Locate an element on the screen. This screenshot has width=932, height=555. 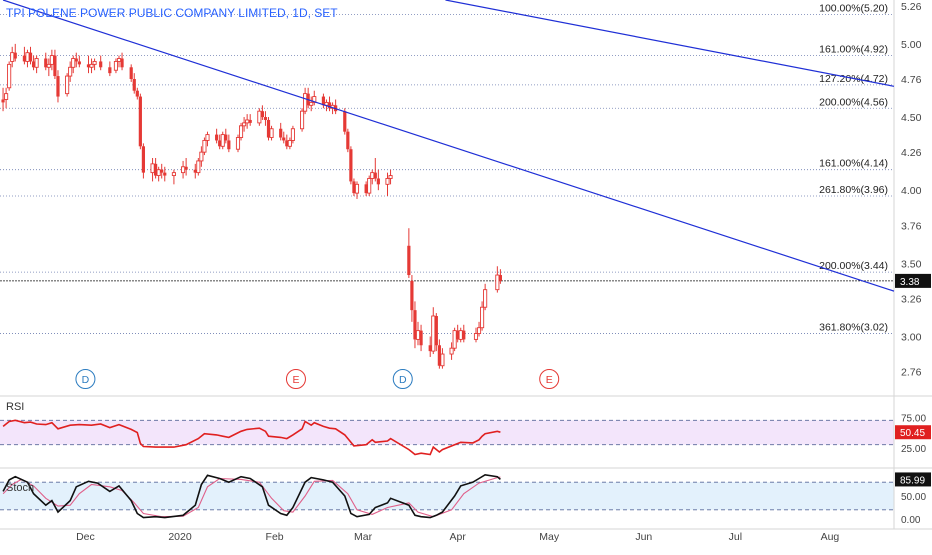
time-axis-tick: May is located at coordinates (549, 537).